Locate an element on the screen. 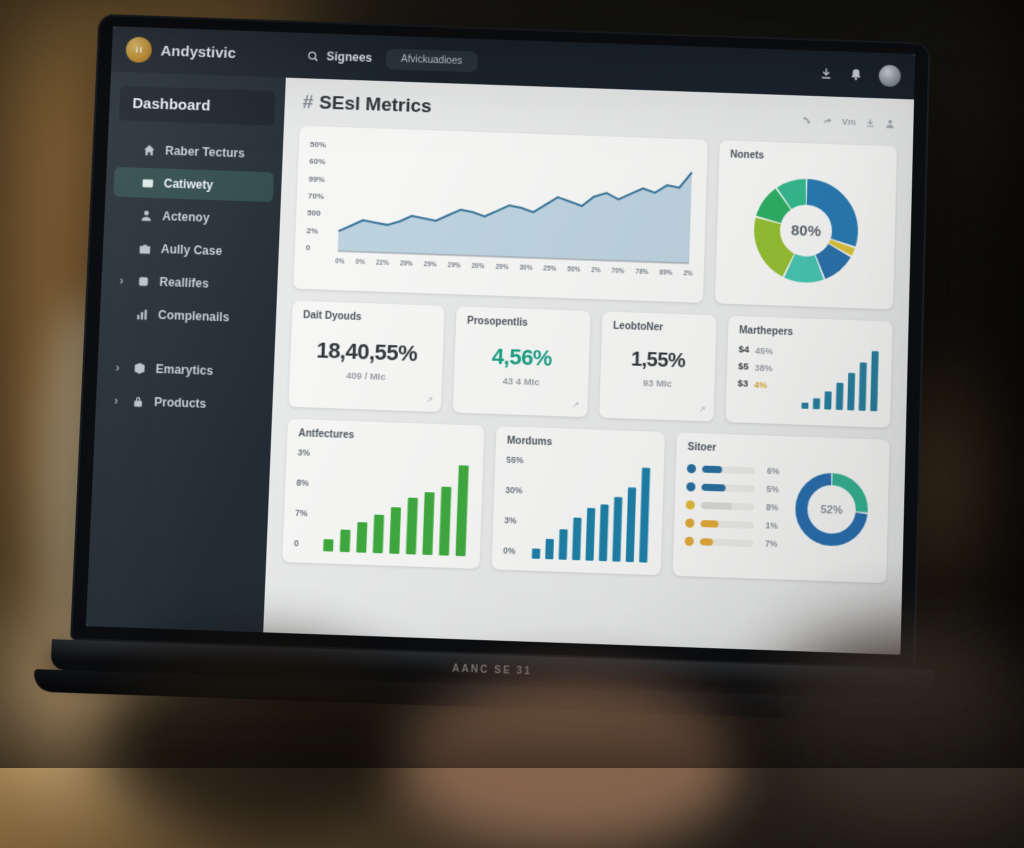  context-pill: Afvickuadioes is located at coordinates (432, 60).